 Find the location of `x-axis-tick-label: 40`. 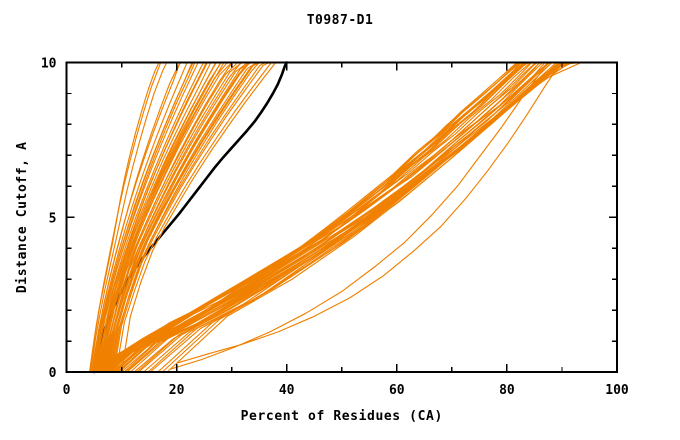

x-axis-tick-label: 40 is located at coordinates (287, 390).